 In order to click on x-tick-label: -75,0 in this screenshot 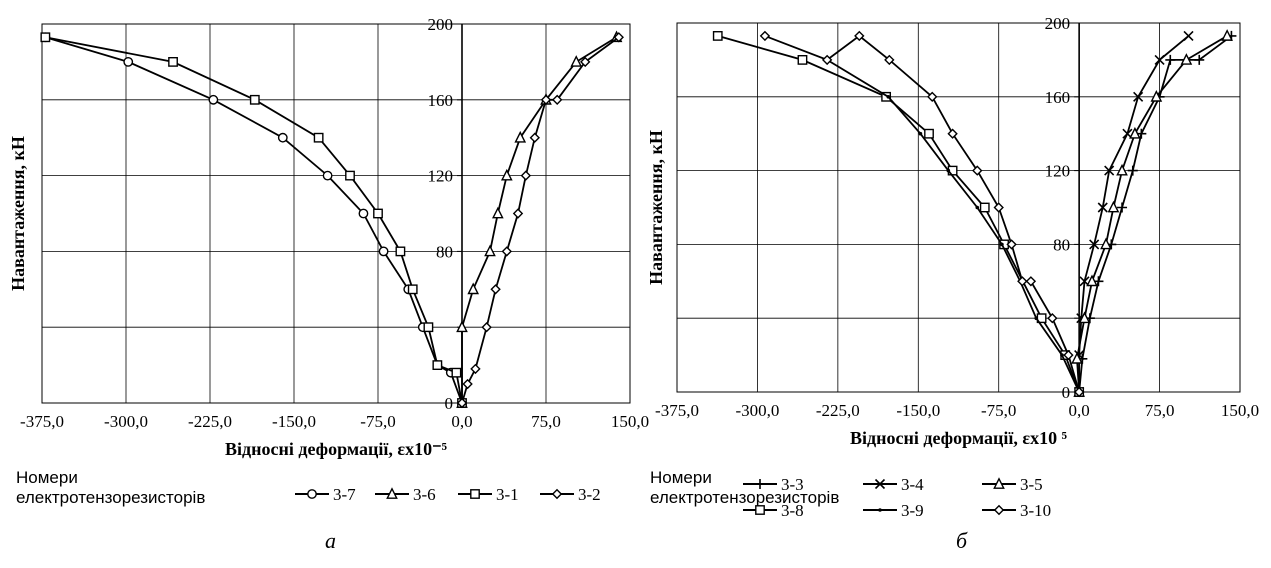, I will do `click(377, 421)`.